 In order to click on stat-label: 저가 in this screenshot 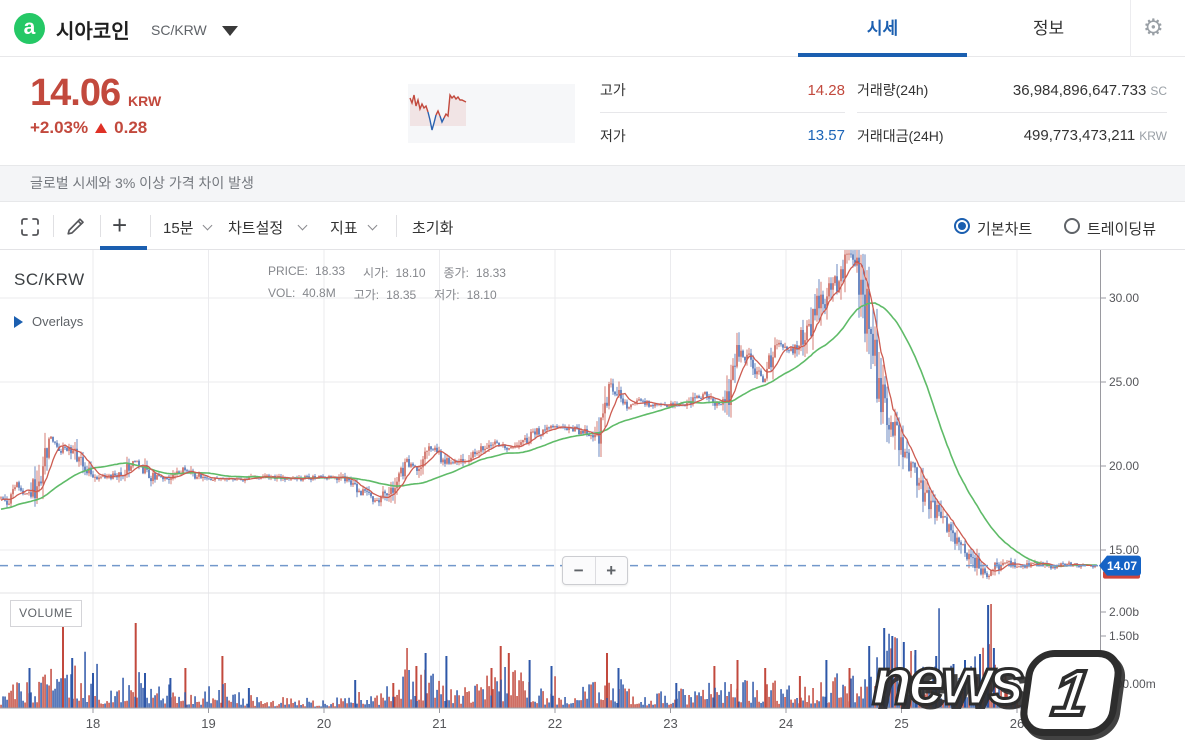, I will do `click(613, 135)`.